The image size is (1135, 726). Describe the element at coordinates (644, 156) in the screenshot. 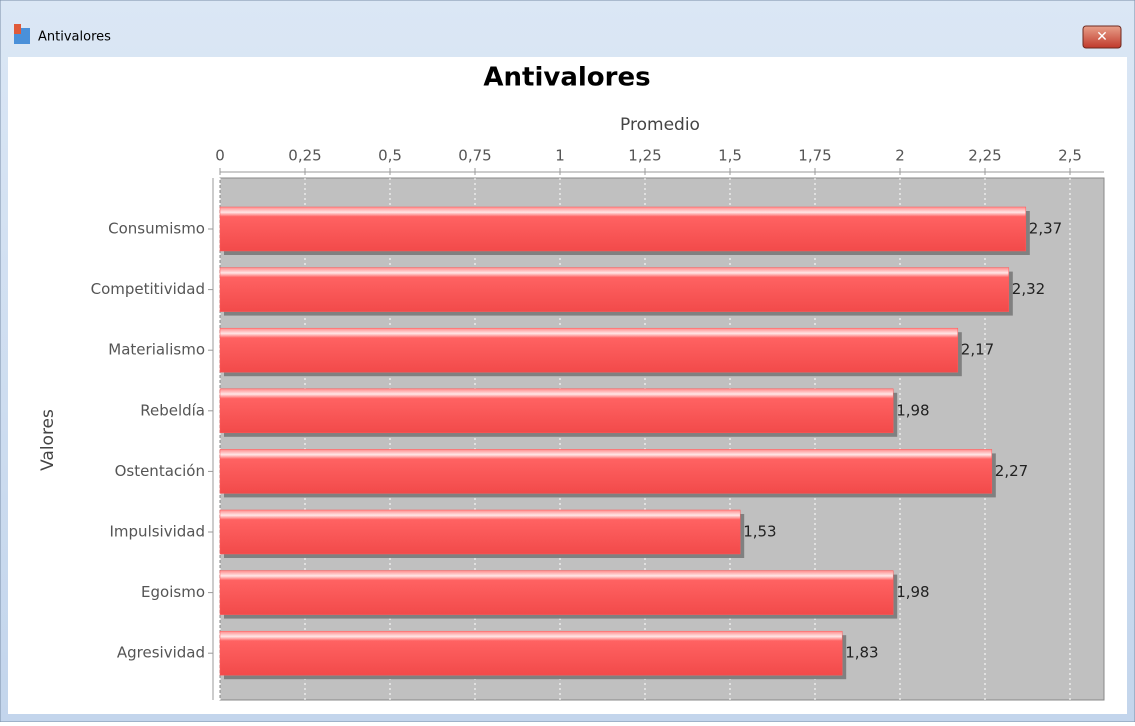

I see `x-tick-label: 1,25` at that location.